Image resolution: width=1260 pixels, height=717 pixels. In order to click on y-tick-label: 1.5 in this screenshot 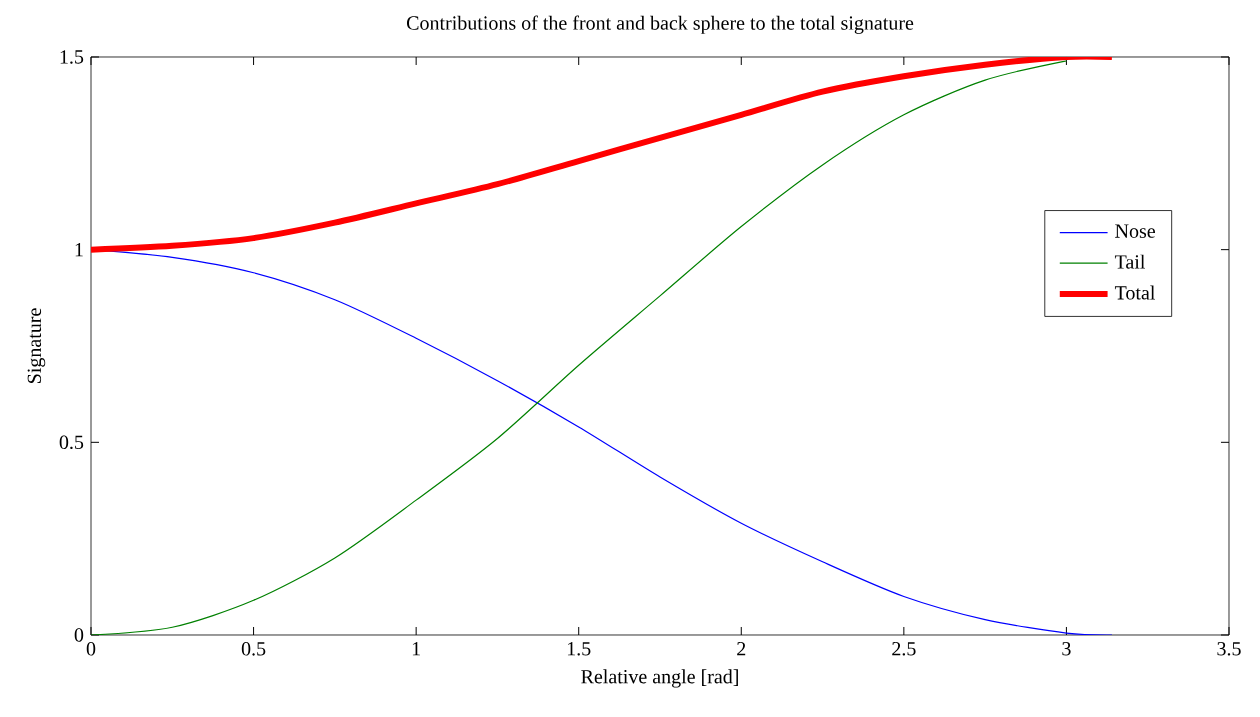, I will do `click(72, 57)`.